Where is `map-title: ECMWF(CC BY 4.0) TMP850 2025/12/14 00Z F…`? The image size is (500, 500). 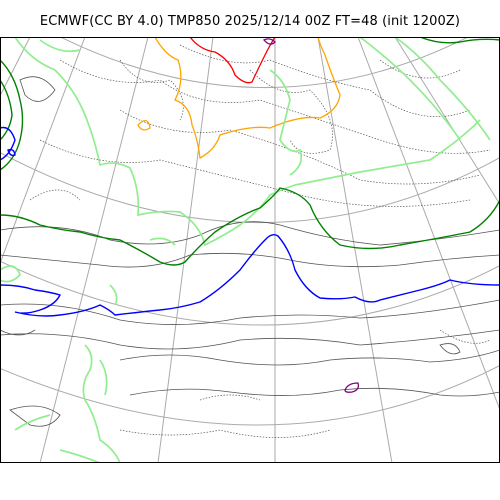
map-title: ECMWF(CC BY 4.0) TMP850 2025/12/14 00Z F… is located at coordinates (250, 21).